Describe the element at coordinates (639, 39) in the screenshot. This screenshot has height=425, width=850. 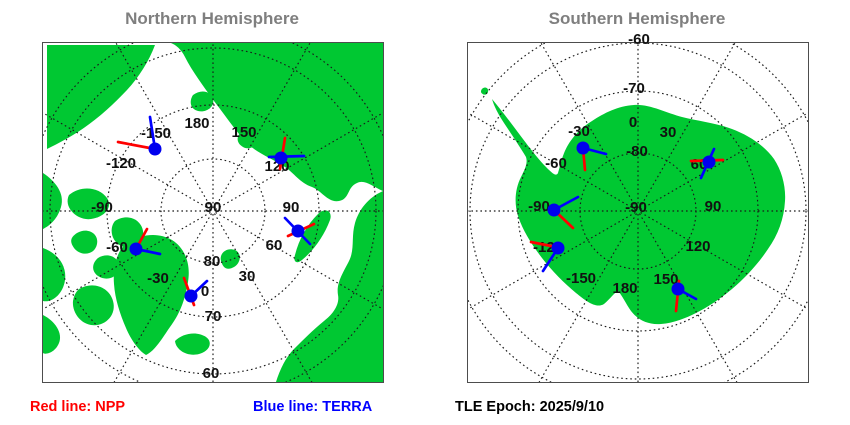
I see `grid-label-0: -60` at that location.